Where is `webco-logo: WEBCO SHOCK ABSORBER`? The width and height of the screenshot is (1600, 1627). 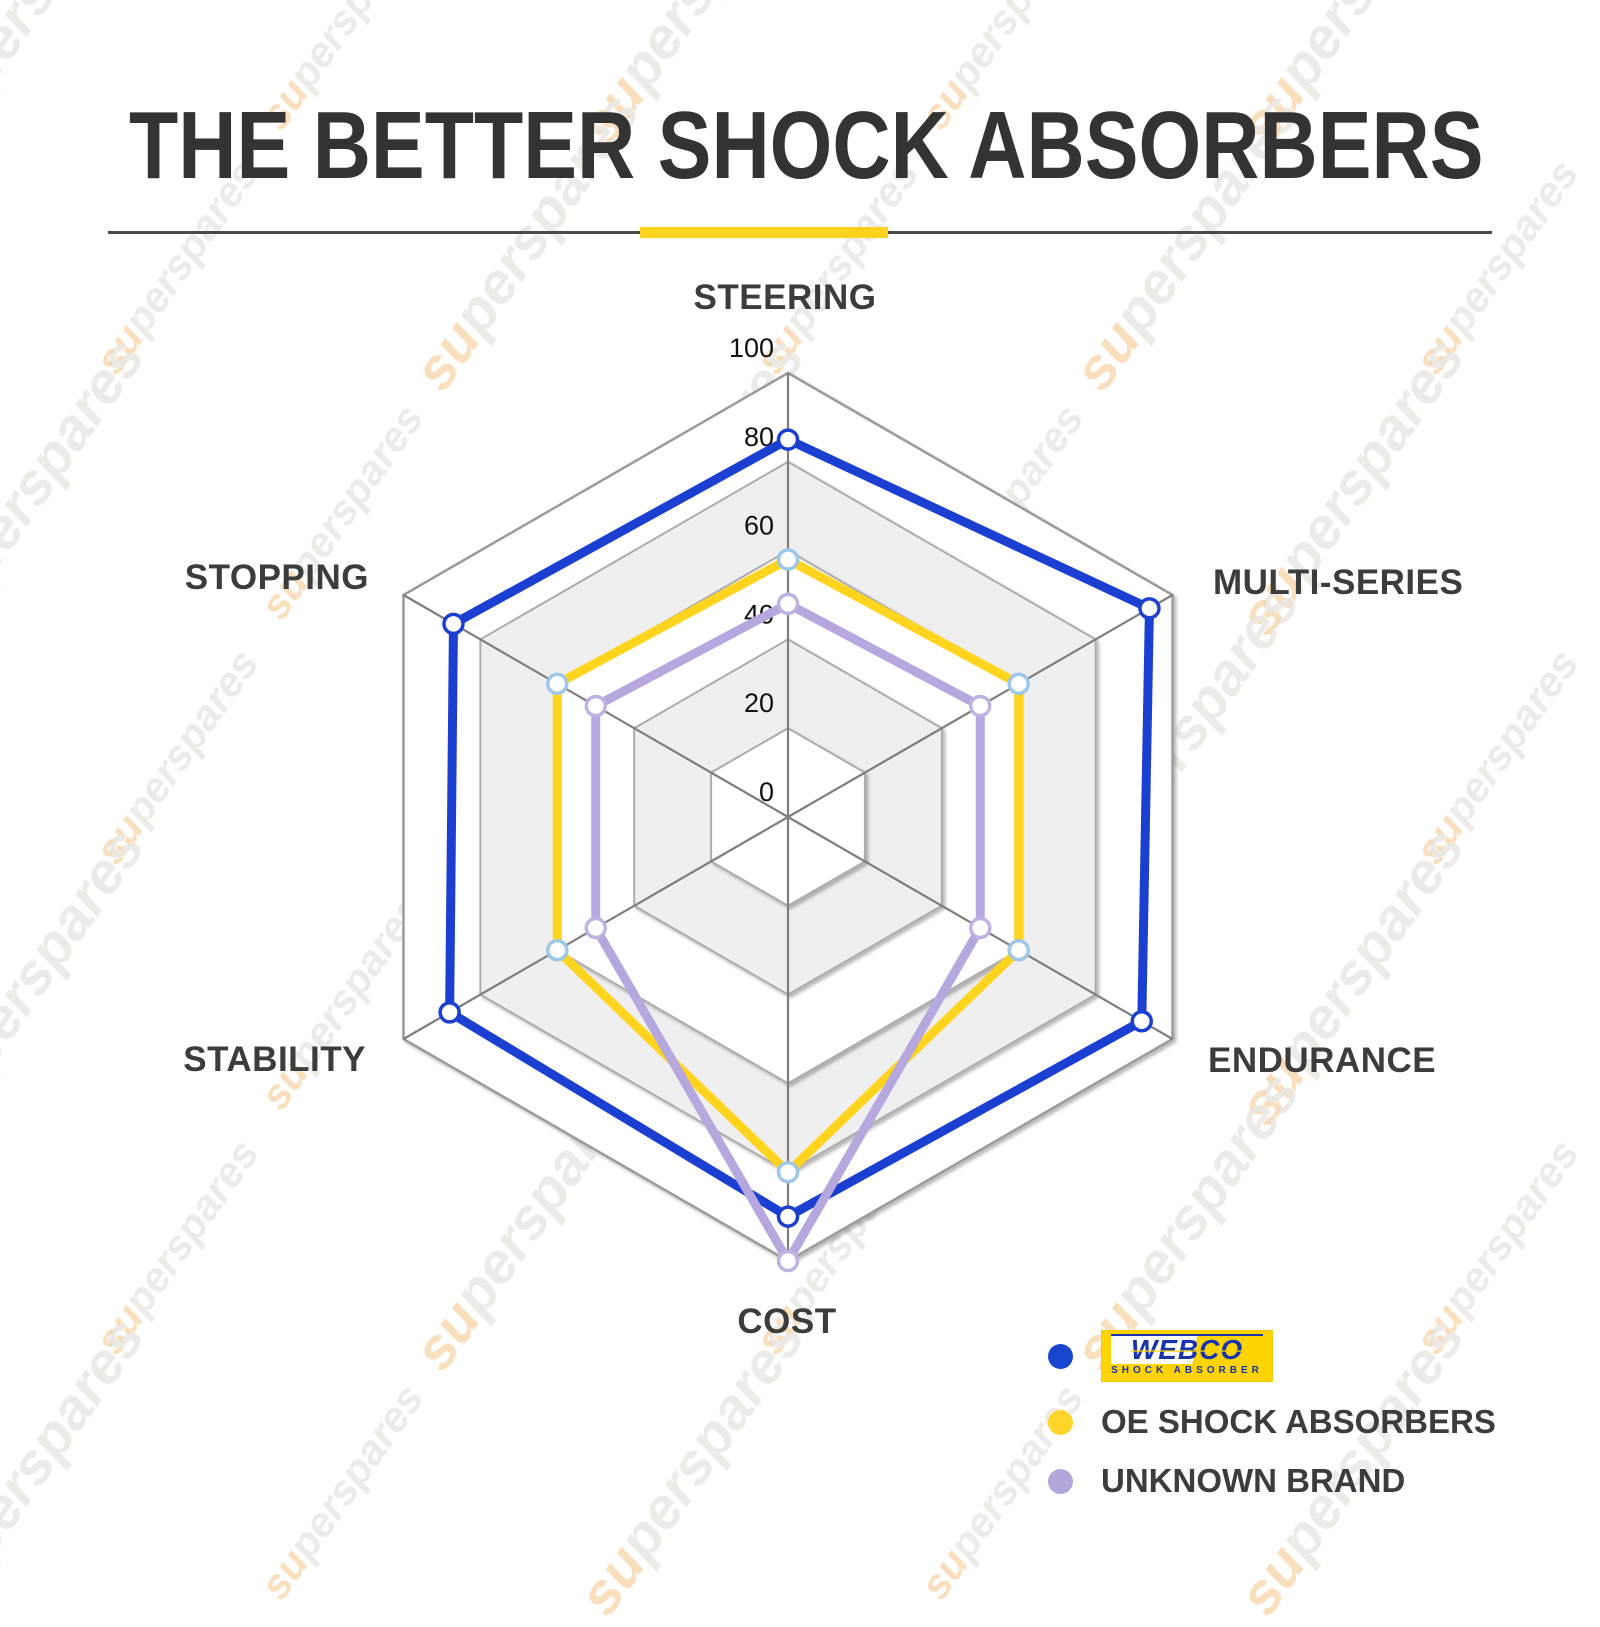
webco-logo: WEBCO SHOCK ABSORBER is located at coordinates (1187, 1356).